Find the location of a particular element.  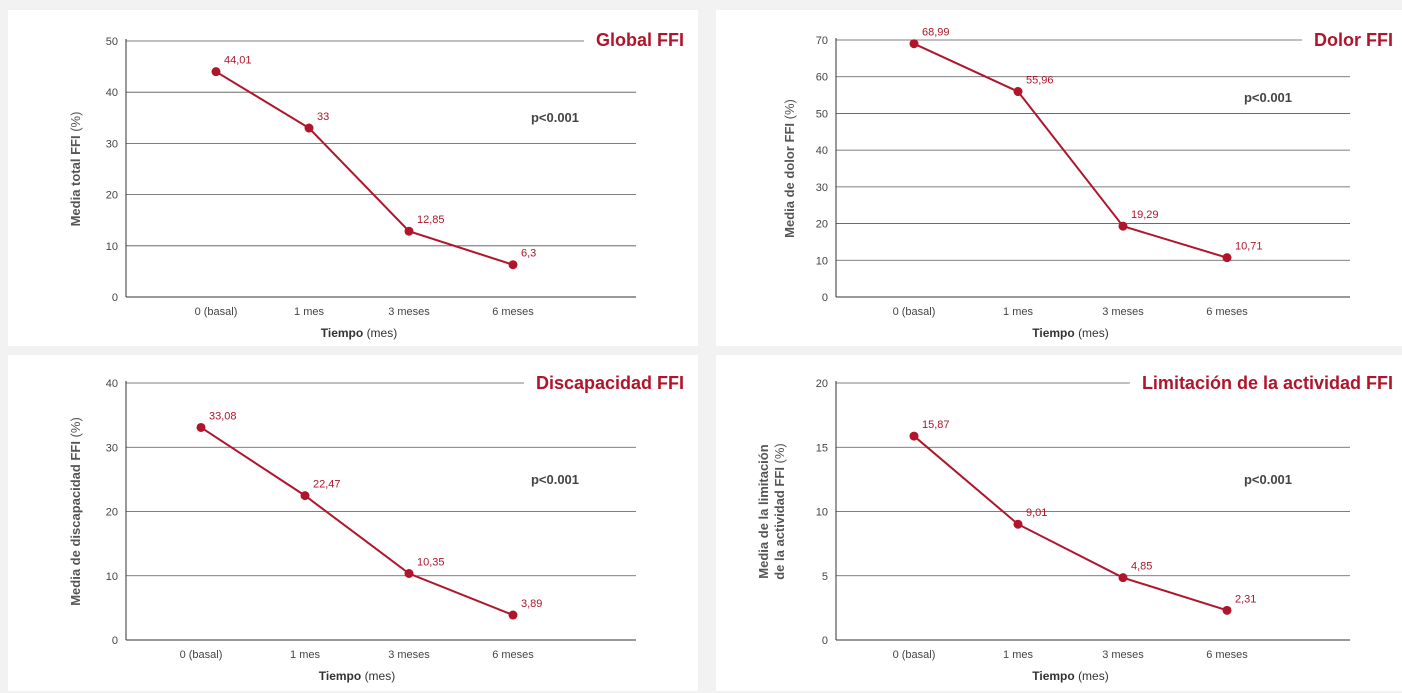

data-label: 2,31 is located at coordinates (1245, 599).